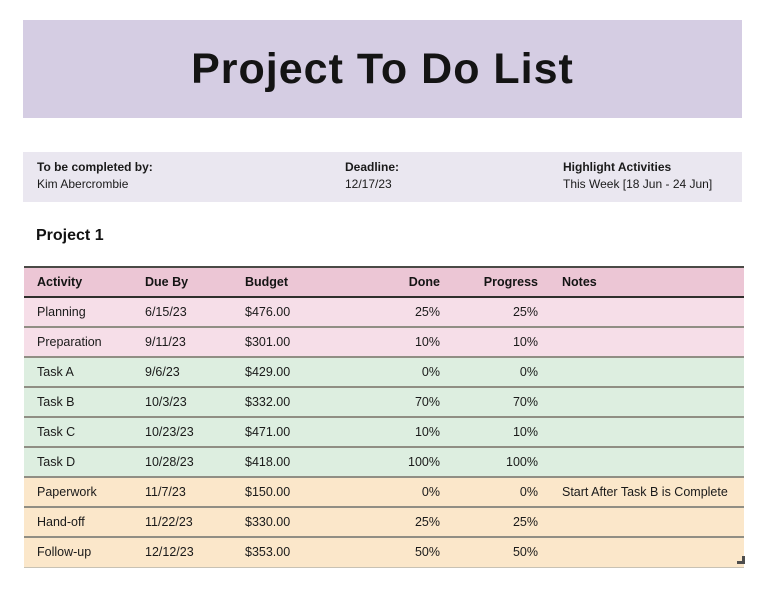 The image size is (768, 594). What do you see at coordinates (79, 492) in the screenshot?
I see `cell-activity: Paperwork` at bounding box center [79, 492].